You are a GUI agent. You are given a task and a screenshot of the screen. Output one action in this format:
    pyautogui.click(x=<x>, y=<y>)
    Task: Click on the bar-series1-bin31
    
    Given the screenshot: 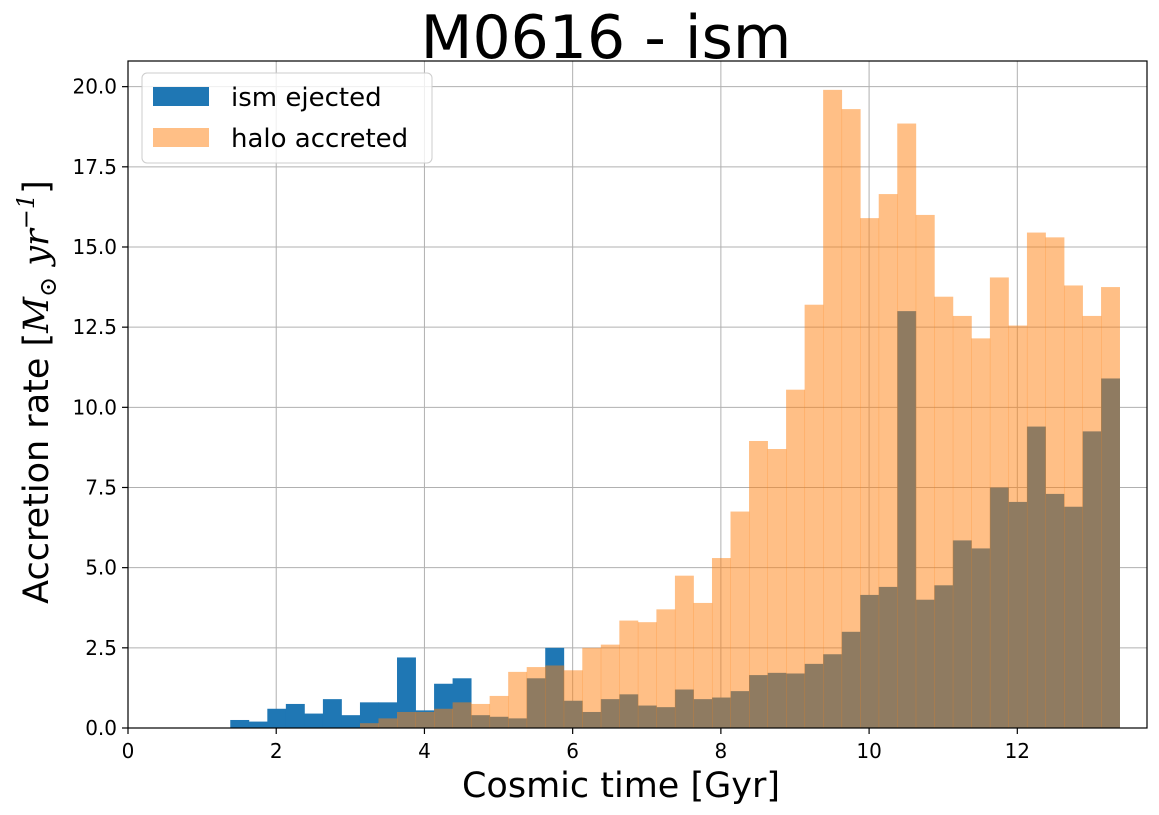 What is the action you would take?
    pyautogui.click(x=814, y=516)
    